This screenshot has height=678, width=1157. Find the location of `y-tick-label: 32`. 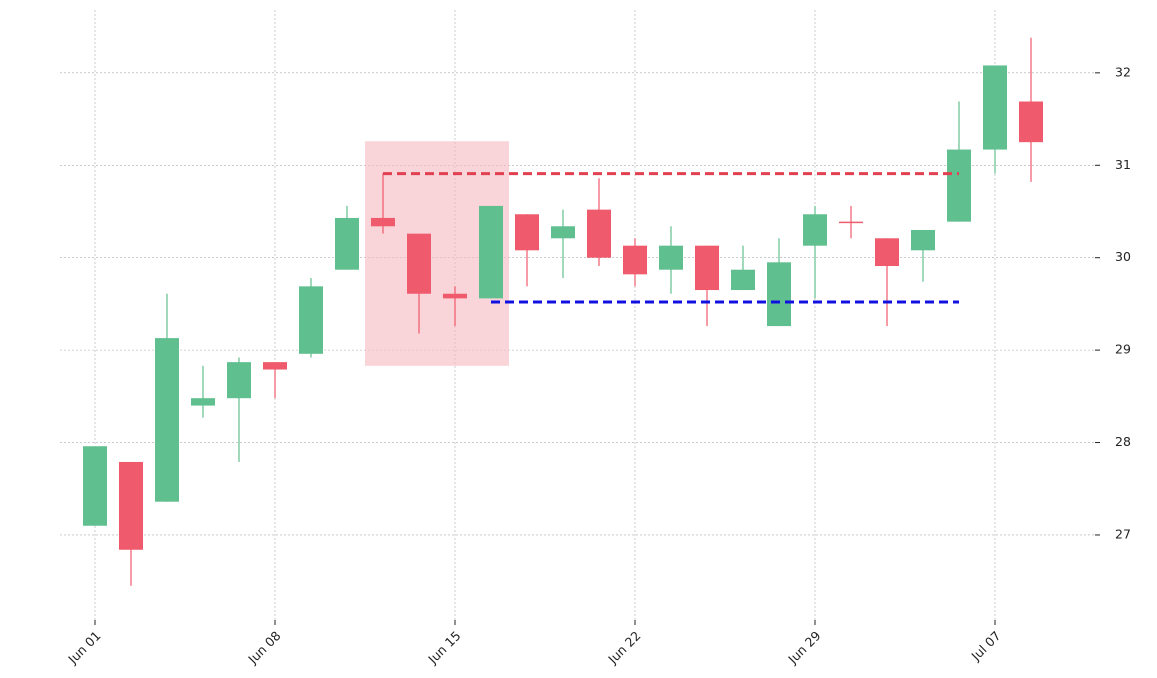

y-tick-label: 32 is located at coordinates (1123, 71).